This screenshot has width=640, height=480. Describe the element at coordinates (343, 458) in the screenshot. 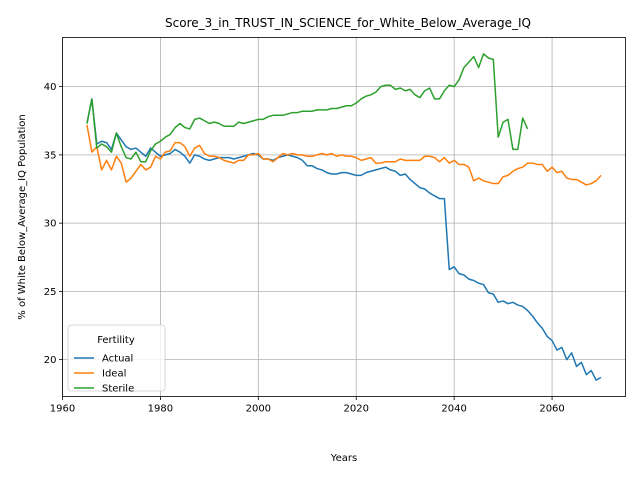

I see `x-axis-label: Years` at that location.